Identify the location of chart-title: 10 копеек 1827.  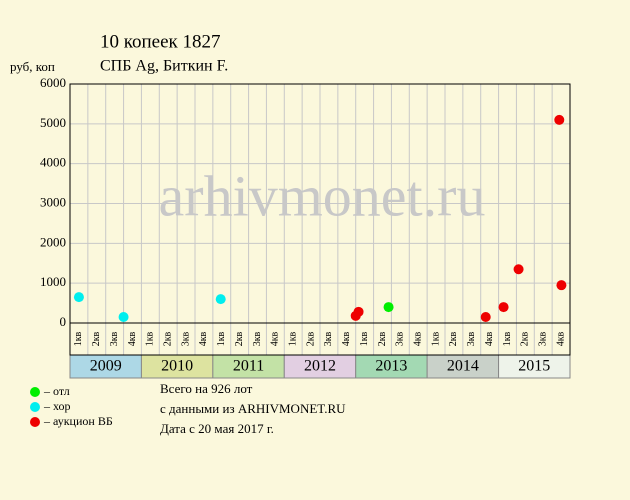
(160, 41).